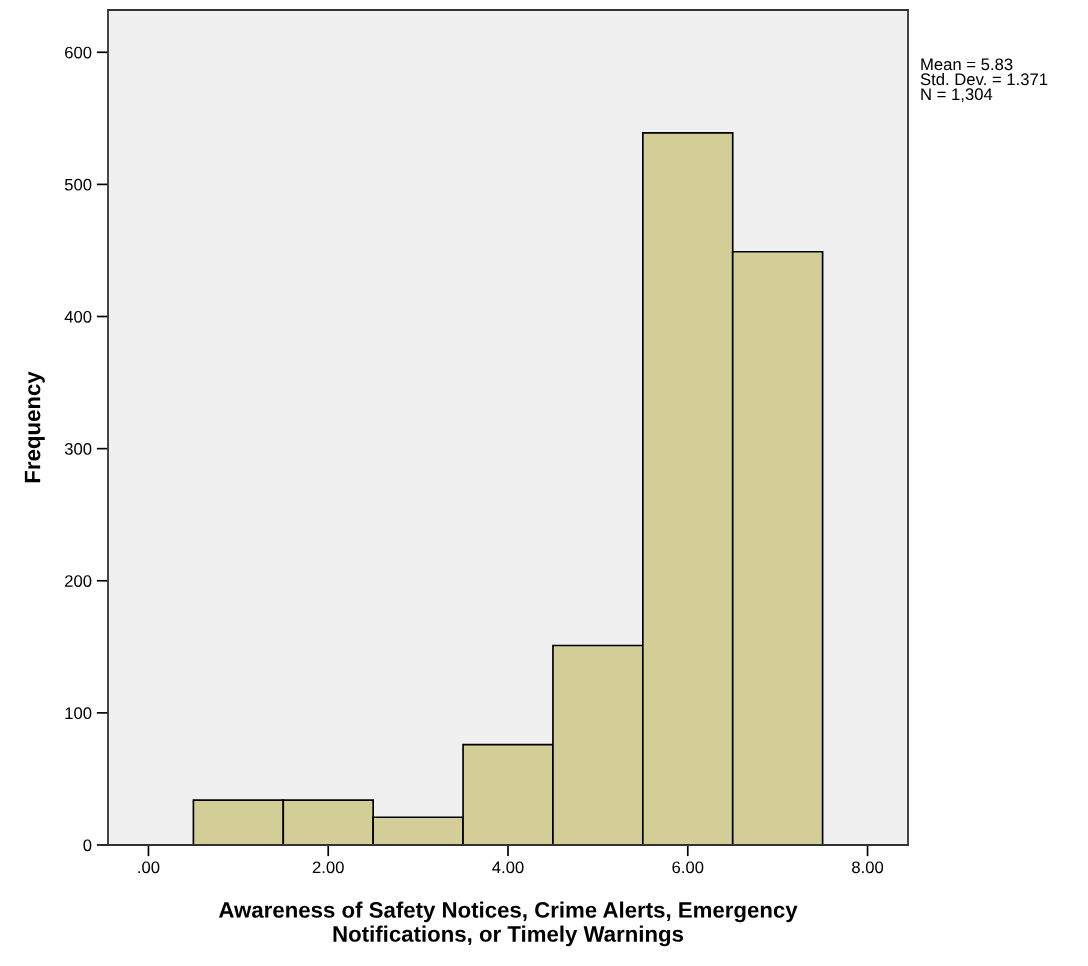 The image size is (1088, 966). I want to click on y-axis-title: Frequency, so click(34, 427).